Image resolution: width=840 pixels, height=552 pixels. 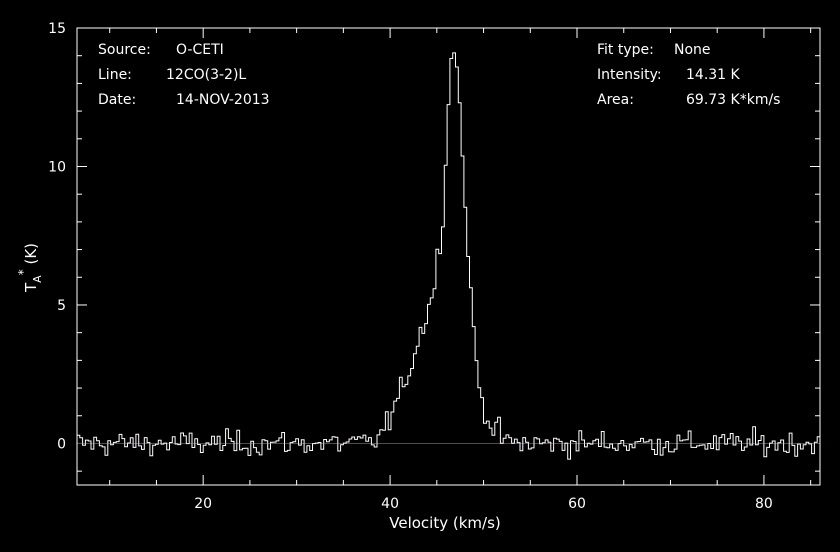 What do you see at coordinates (764, 504) in the screenshot?
I see `x-tick-label: 80` at bounding box center [764, 504].